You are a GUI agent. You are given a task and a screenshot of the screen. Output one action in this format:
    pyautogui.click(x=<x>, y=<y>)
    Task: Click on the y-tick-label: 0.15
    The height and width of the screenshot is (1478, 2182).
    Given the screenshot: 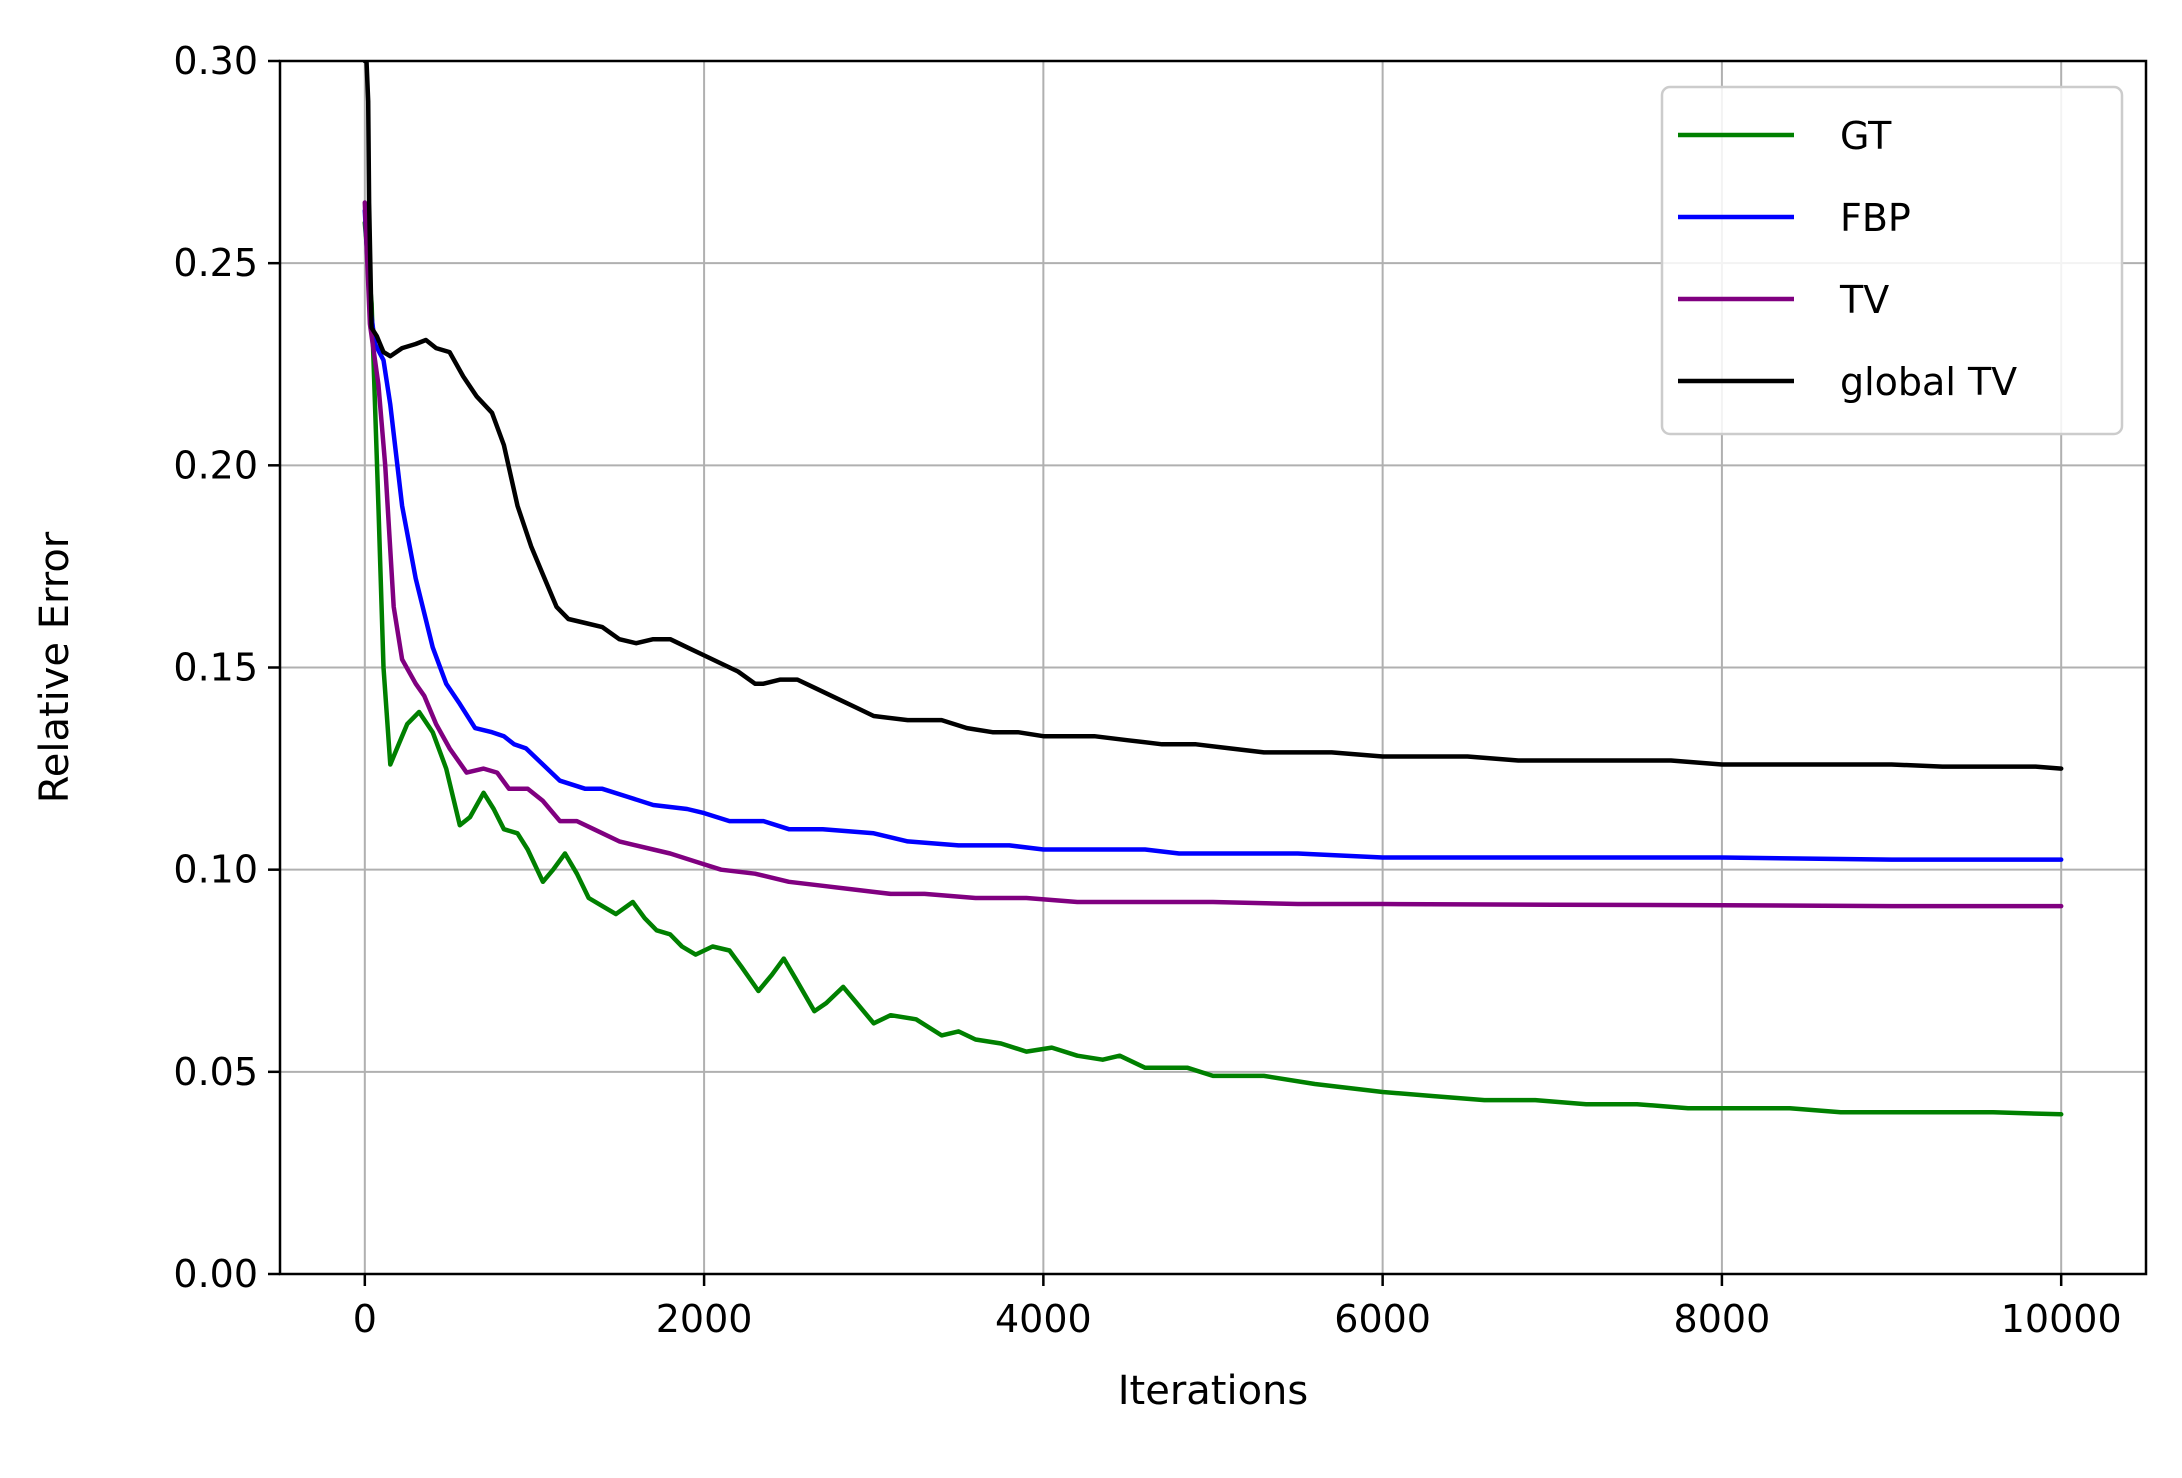 What is the action you would take?
    pyautogui.click(x=215, y=668)
    